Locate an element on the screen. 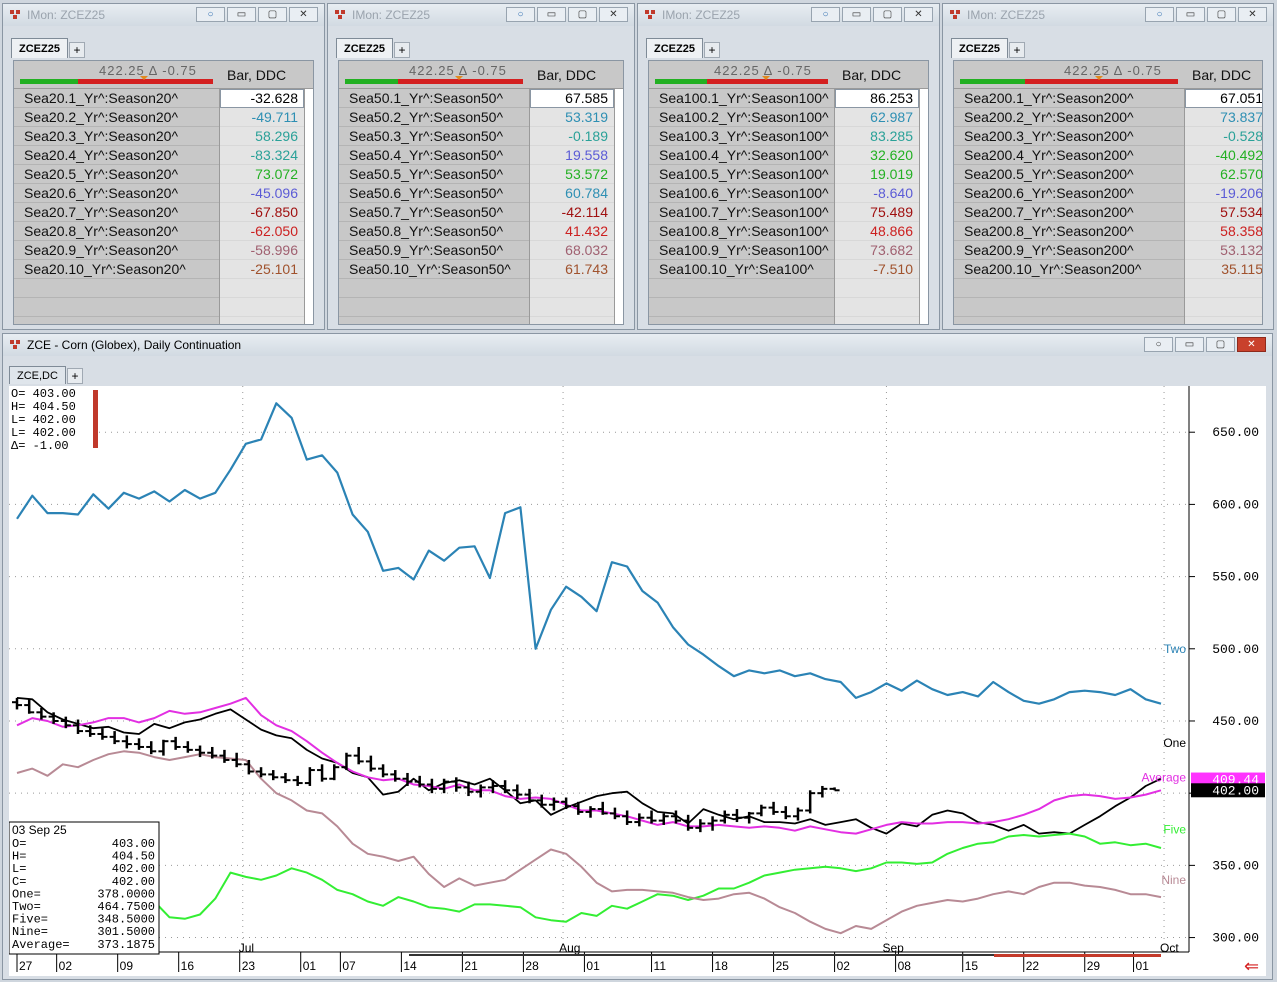  table-row: Sea100.10_Yr^:Sea100^ -7.510 is located at coordinates (788, 269).